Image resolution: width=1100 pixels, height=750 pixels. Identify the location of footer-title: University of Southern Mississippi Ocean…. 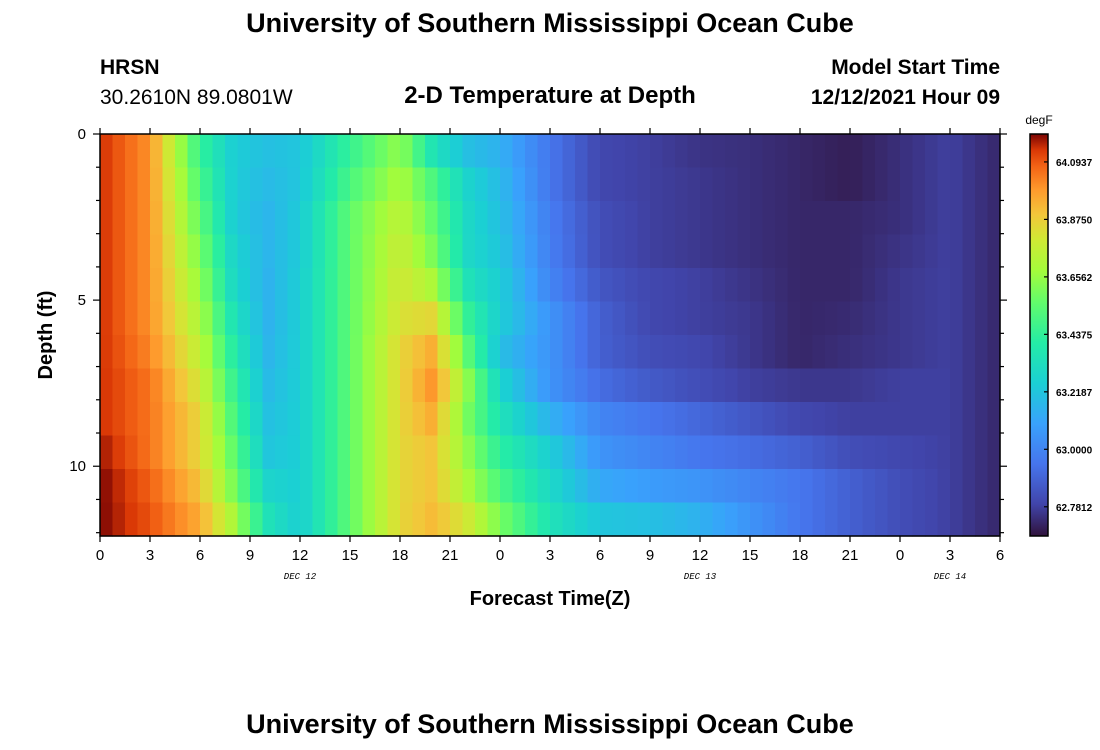
(550, 724).